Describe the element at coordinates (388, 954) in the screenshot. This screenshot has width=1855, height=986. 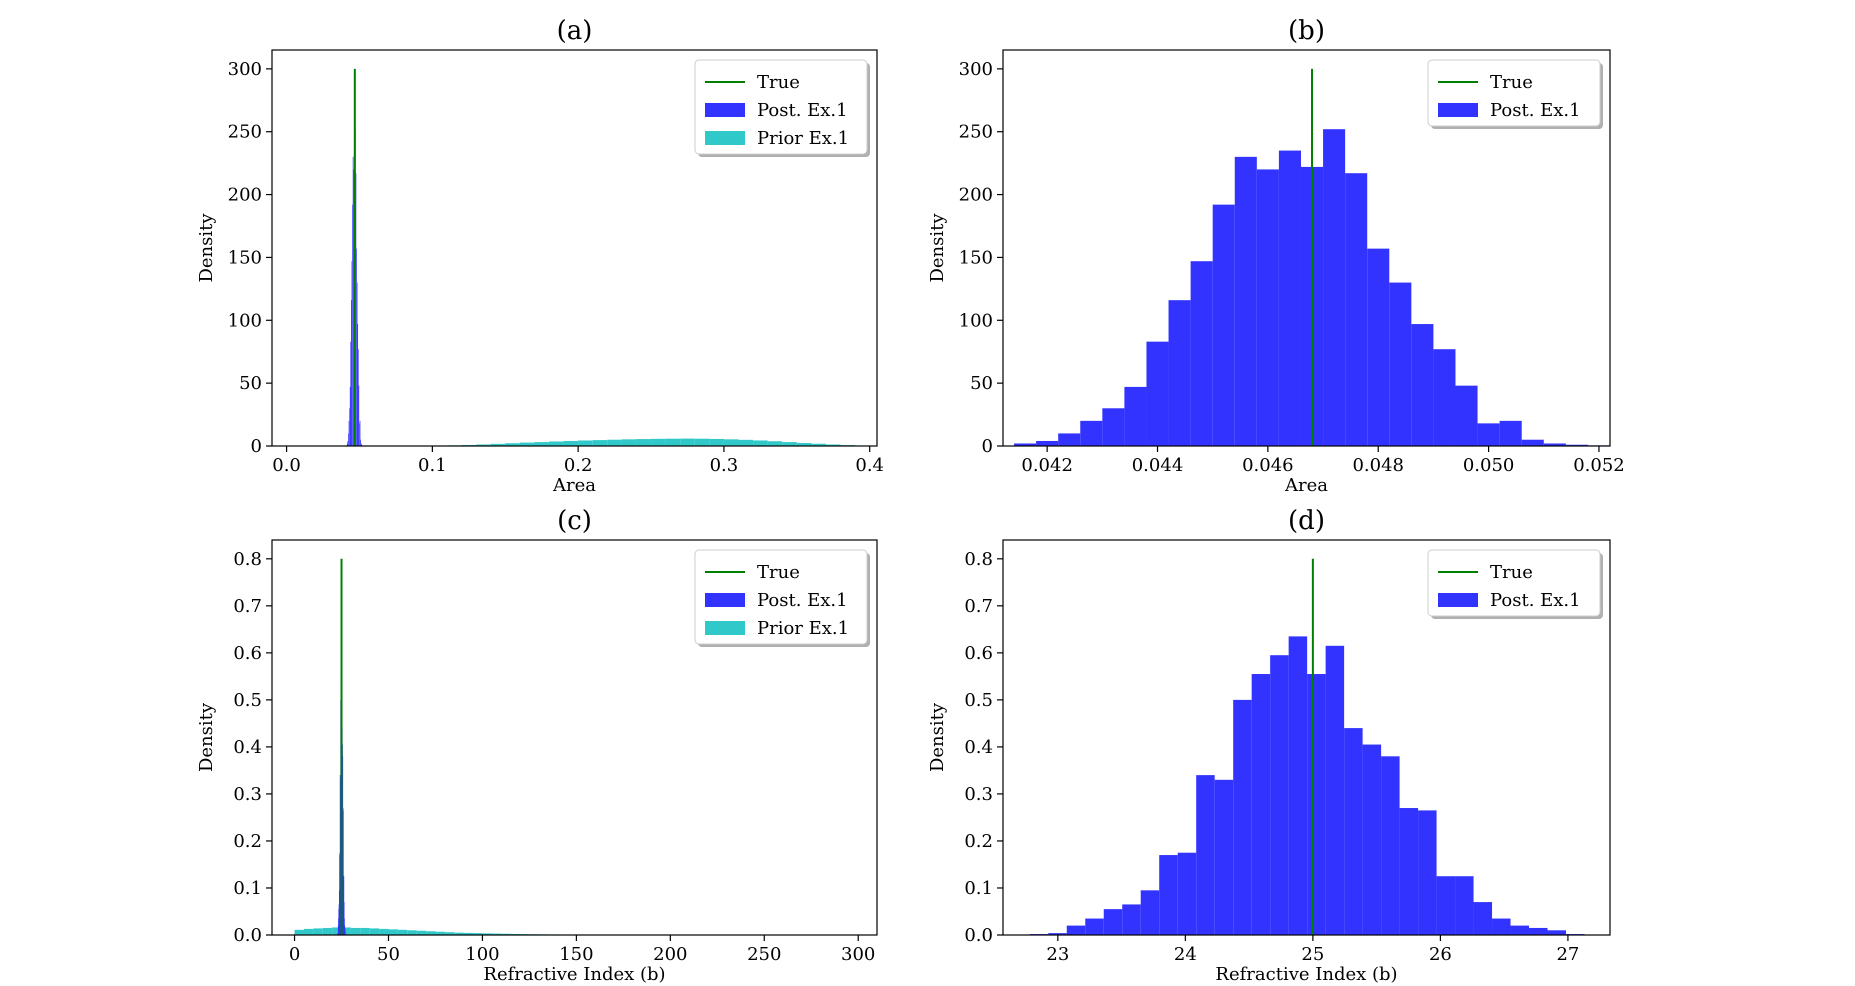
I see `x-tick-label: 50` at that location.